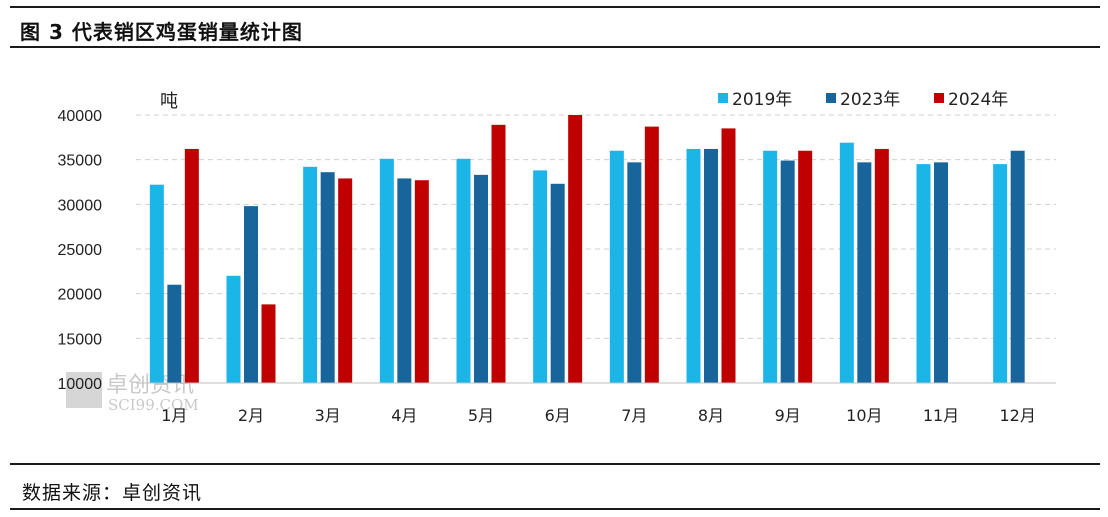 Image resolution: width=1108 pixels, height=517 pixels. I want to click on bar-2024年-8月, so click(728, 255).